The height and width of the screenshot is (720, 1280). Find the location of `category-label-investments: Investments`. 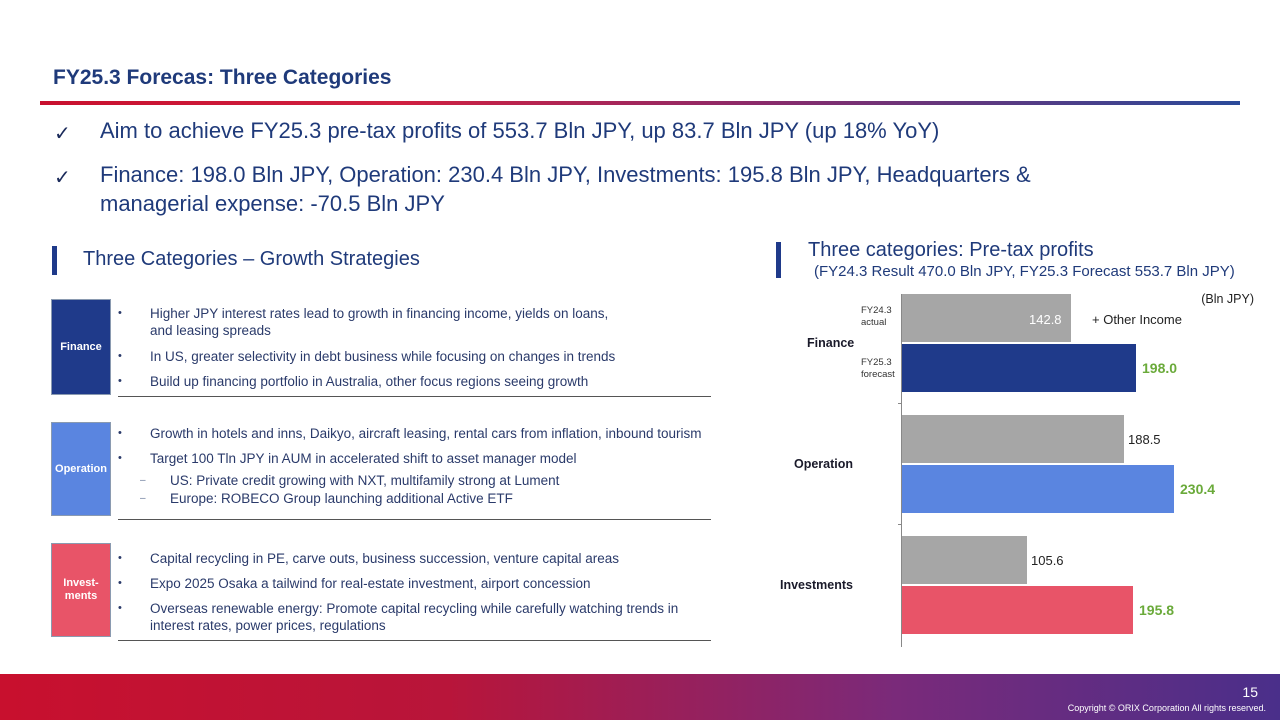

category-label-investments: Investments is located at coordinates (816, 585).